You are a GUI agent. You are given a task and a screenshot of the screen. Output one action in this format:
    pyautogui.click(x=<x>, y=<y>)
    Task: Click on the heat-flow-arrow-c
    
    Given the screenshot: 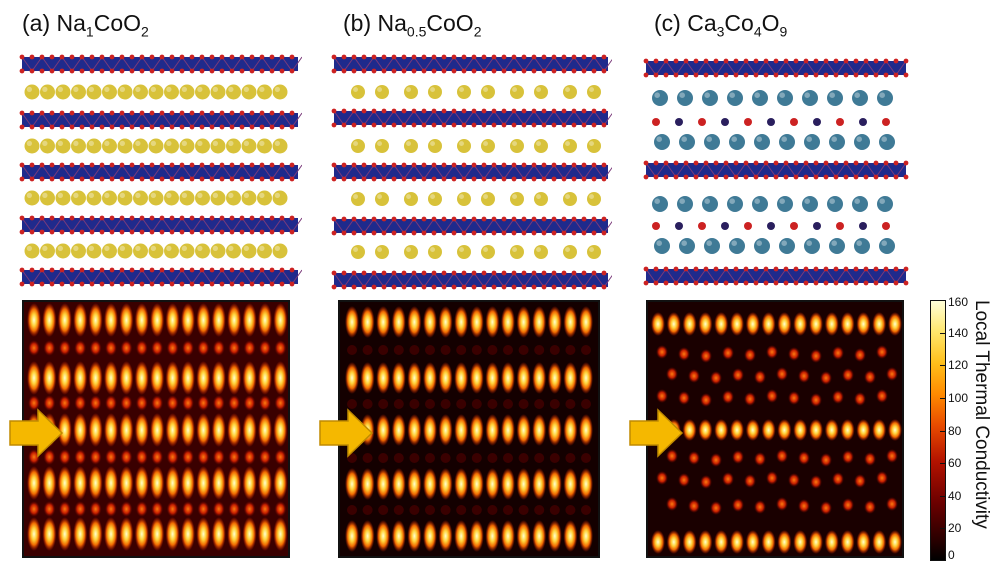 What is the action you would take?
    pyautogui.click(x=656, y=433)
    